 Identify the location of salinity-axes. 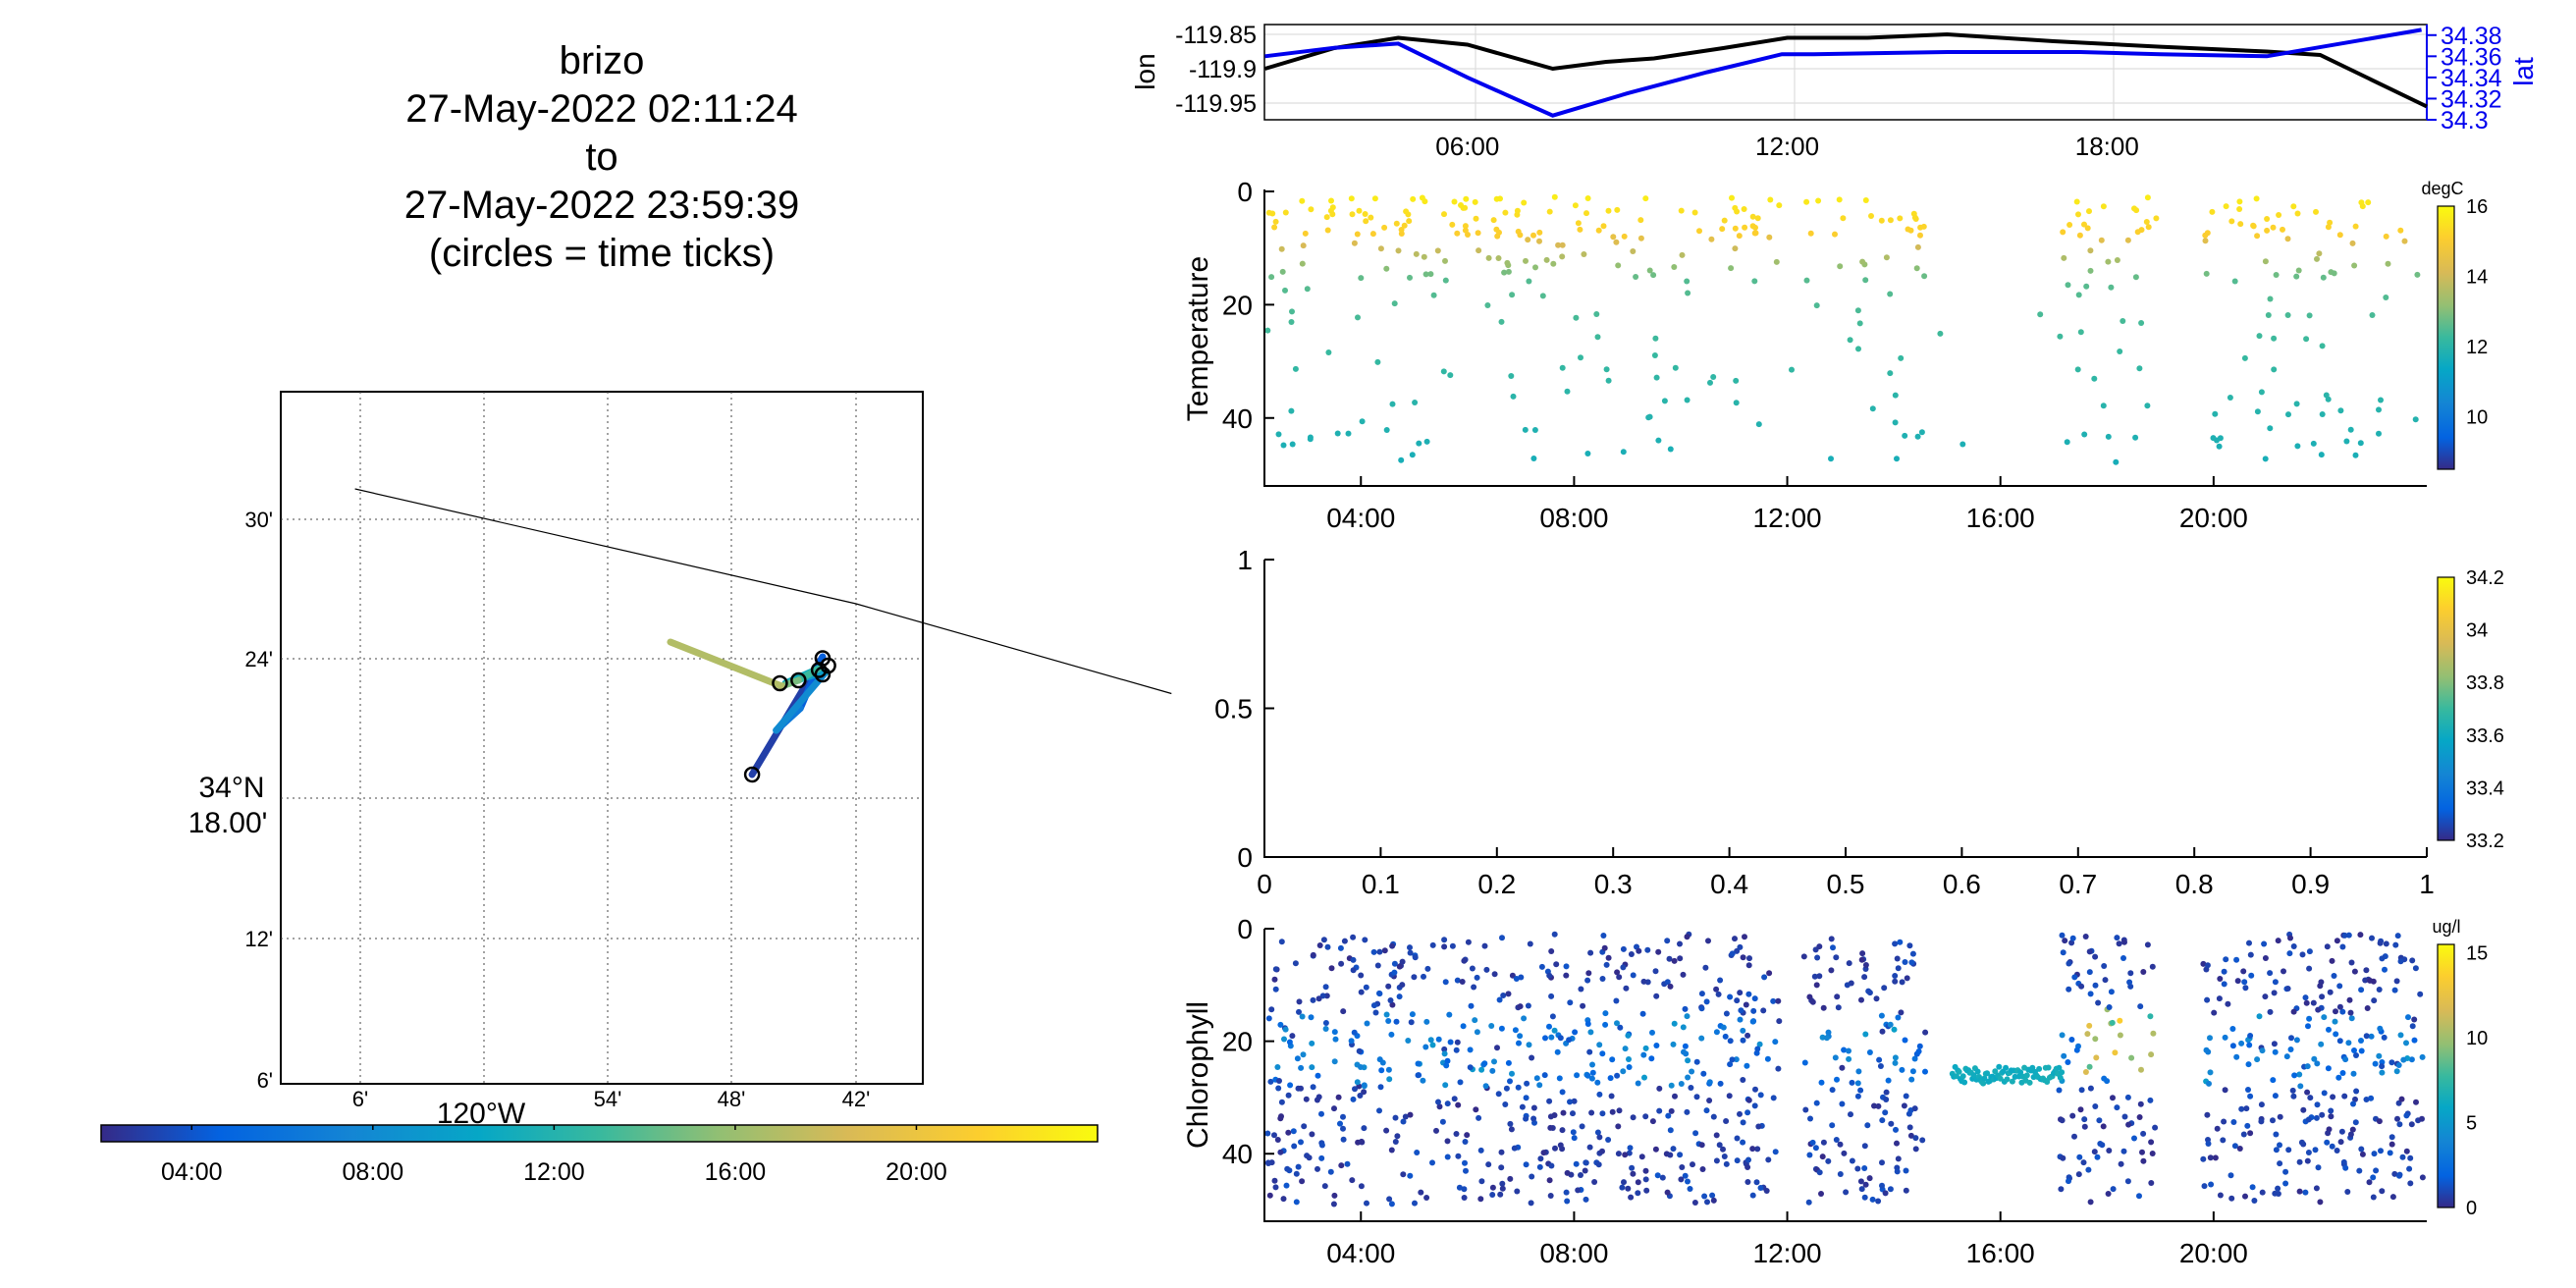
(1845, 709).